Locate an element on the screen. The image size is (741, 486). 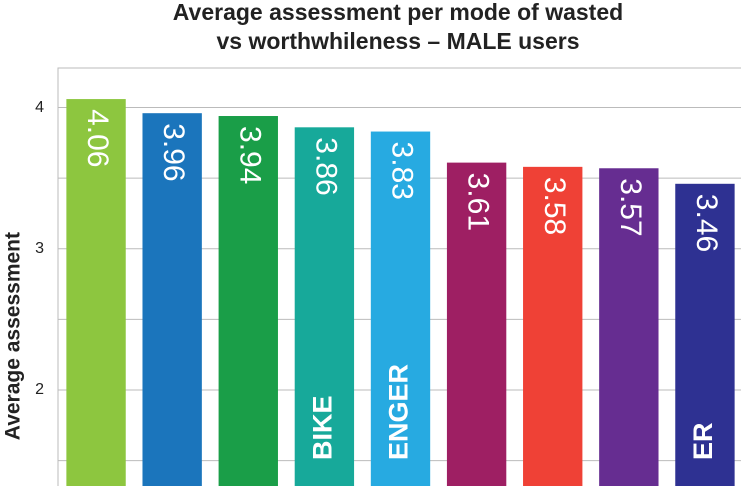
value-label: 3.58 is located at coordinates (554, 206).